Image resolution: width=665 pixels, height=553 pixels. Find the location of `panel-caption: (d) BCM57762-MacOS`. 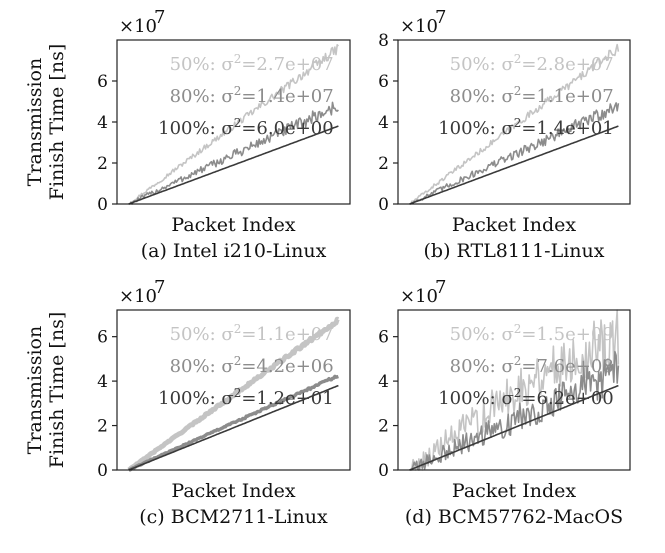

panel-caption: (d) BCM57762-MacOS is located at coordinates (514, 517).